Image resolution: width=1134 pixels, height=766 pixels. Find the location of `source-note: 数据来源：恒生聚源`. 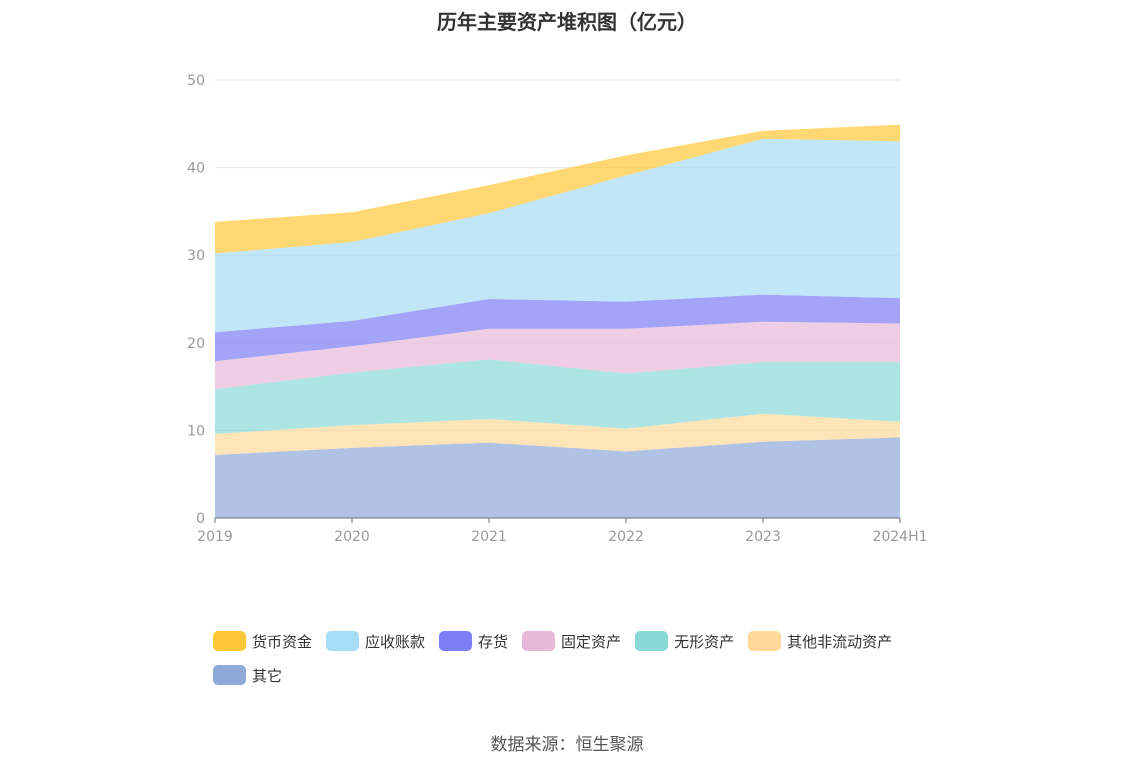

source-note: 数据来源：恒生聚源 is located at coordinates (567, 745).